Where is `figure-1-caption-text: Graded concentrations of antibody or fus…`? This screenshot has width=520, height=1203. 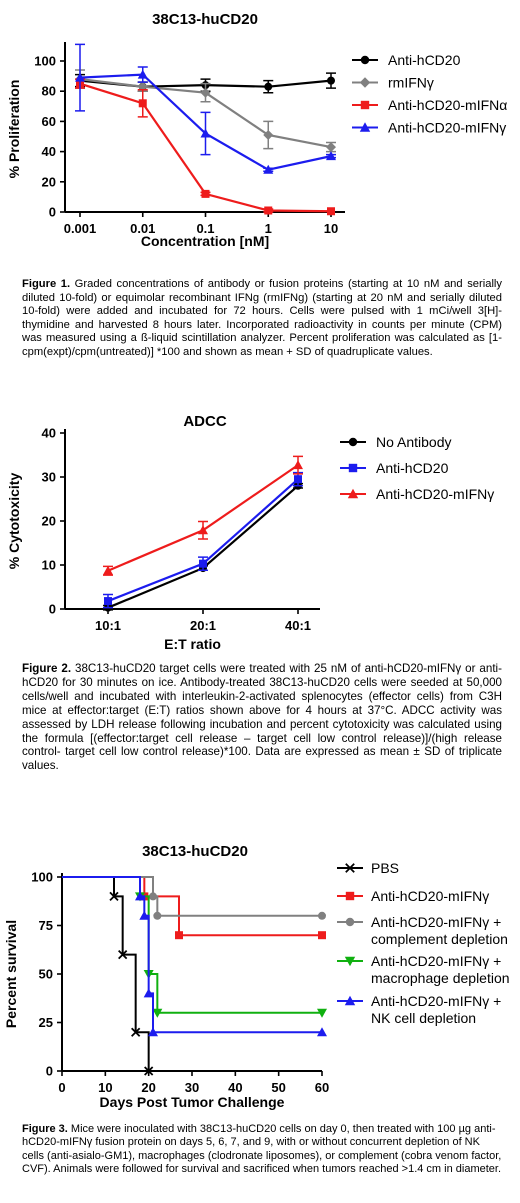 figure-1-caption-text: Graded concentrations of antibody or fus… is located at coordinates (262, 318).